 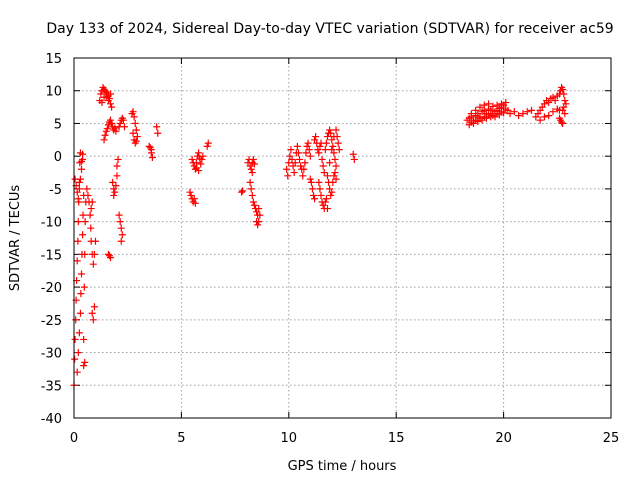 What do you see at coordinates (396, 438) in the screenshot?
I see `x-tick-label: 15` at bounding box center [396, 438].